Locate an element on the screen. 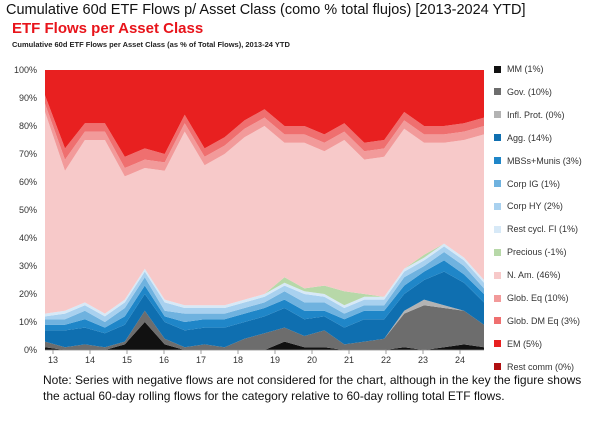 Image resolution: width=609 pixels, height=426 pixels. legend-item: MBSs+Munis (3%) is located at coordinates (538, 161).